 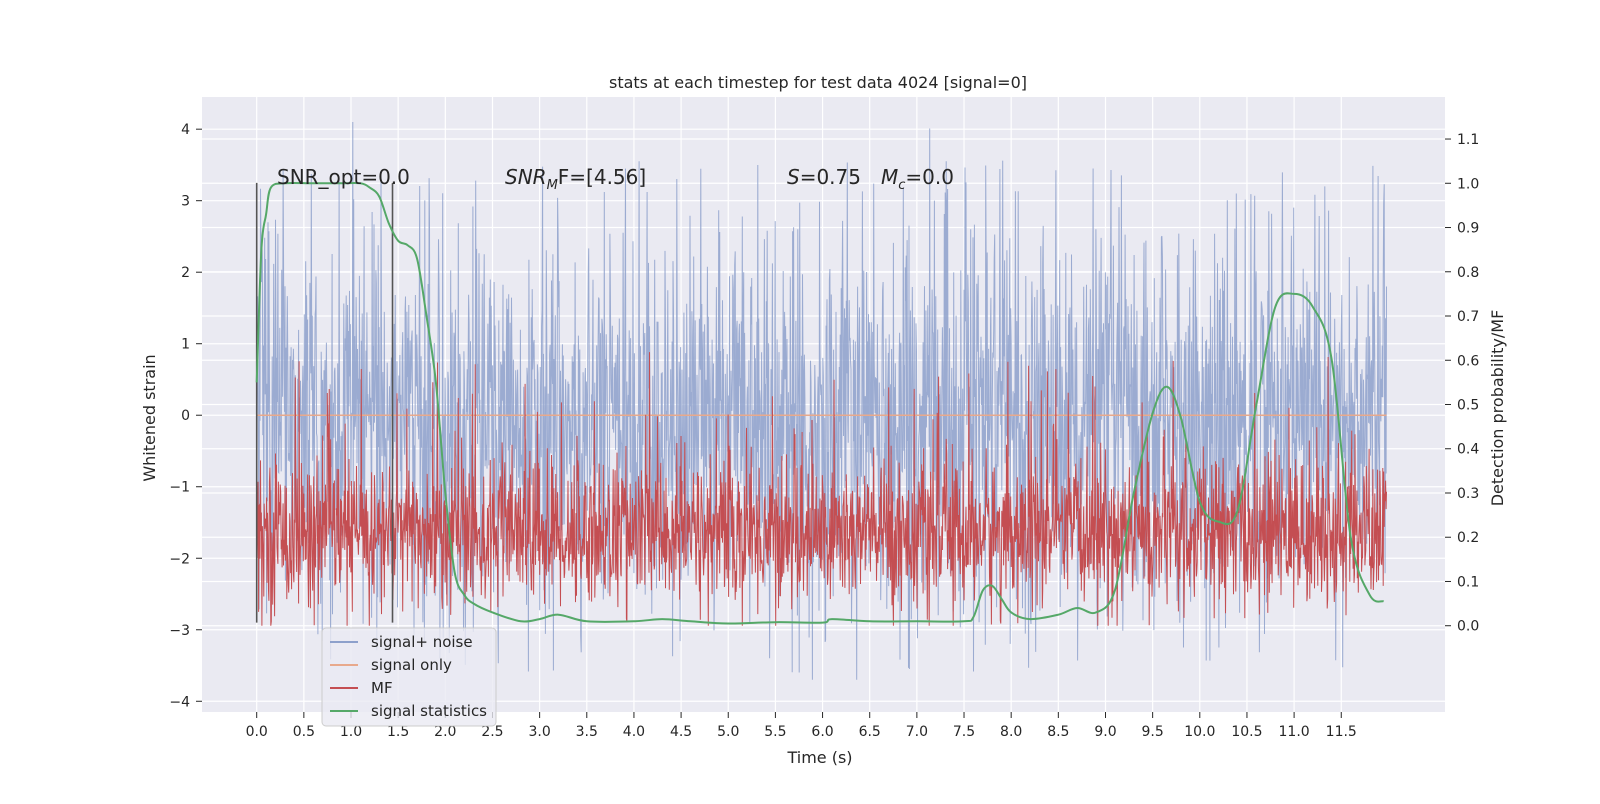 What do you see at coordinates (411, 665) in the screenshot?
I see `legend-label-signal-only: signal only` at bounding box center [411, 665].